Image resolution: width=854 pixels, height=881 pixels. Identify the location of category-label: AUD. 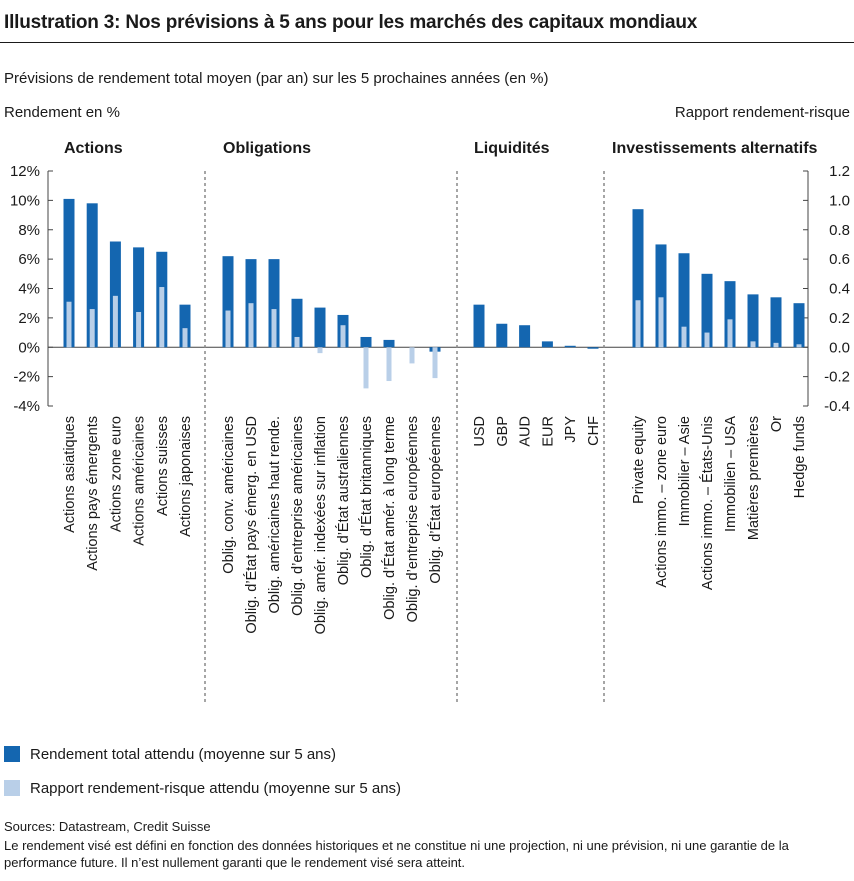
(526, 431).